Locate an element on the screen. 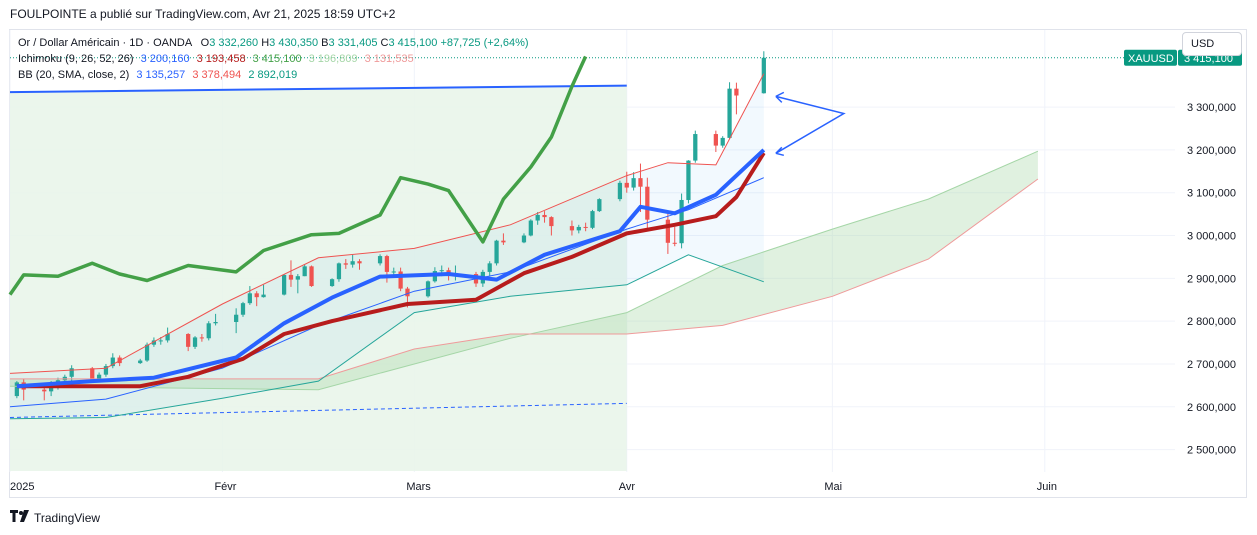 Image resolution: width=1257 pixels, height=535 pixels. open-value: 3 332,260 is located at coordinates (233, 43).